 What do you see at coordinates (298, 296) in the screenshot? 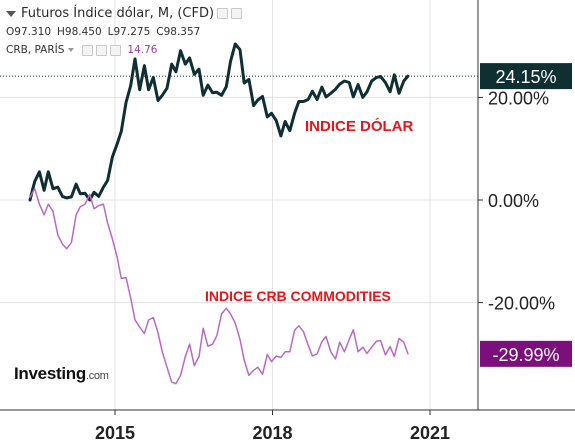
I see `annotation-crb-commodities: INDICE CRB COMMODITIES` at bounding box center [298, 296].